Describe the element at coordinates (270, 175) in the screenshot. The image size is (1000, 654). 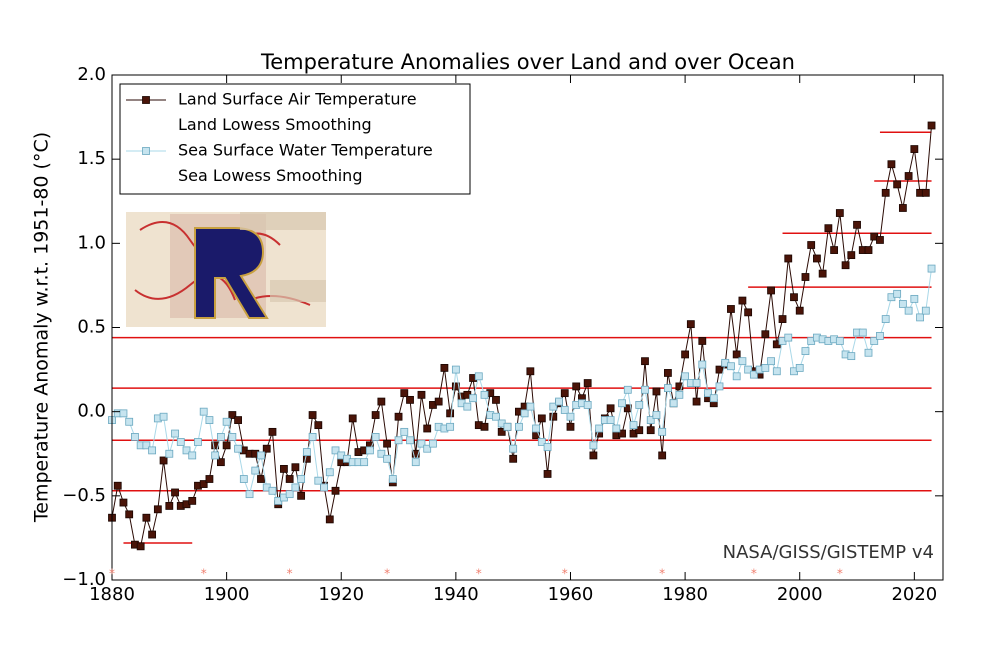
I see `legend-label: Sea Lowess Smoothing` at that location.